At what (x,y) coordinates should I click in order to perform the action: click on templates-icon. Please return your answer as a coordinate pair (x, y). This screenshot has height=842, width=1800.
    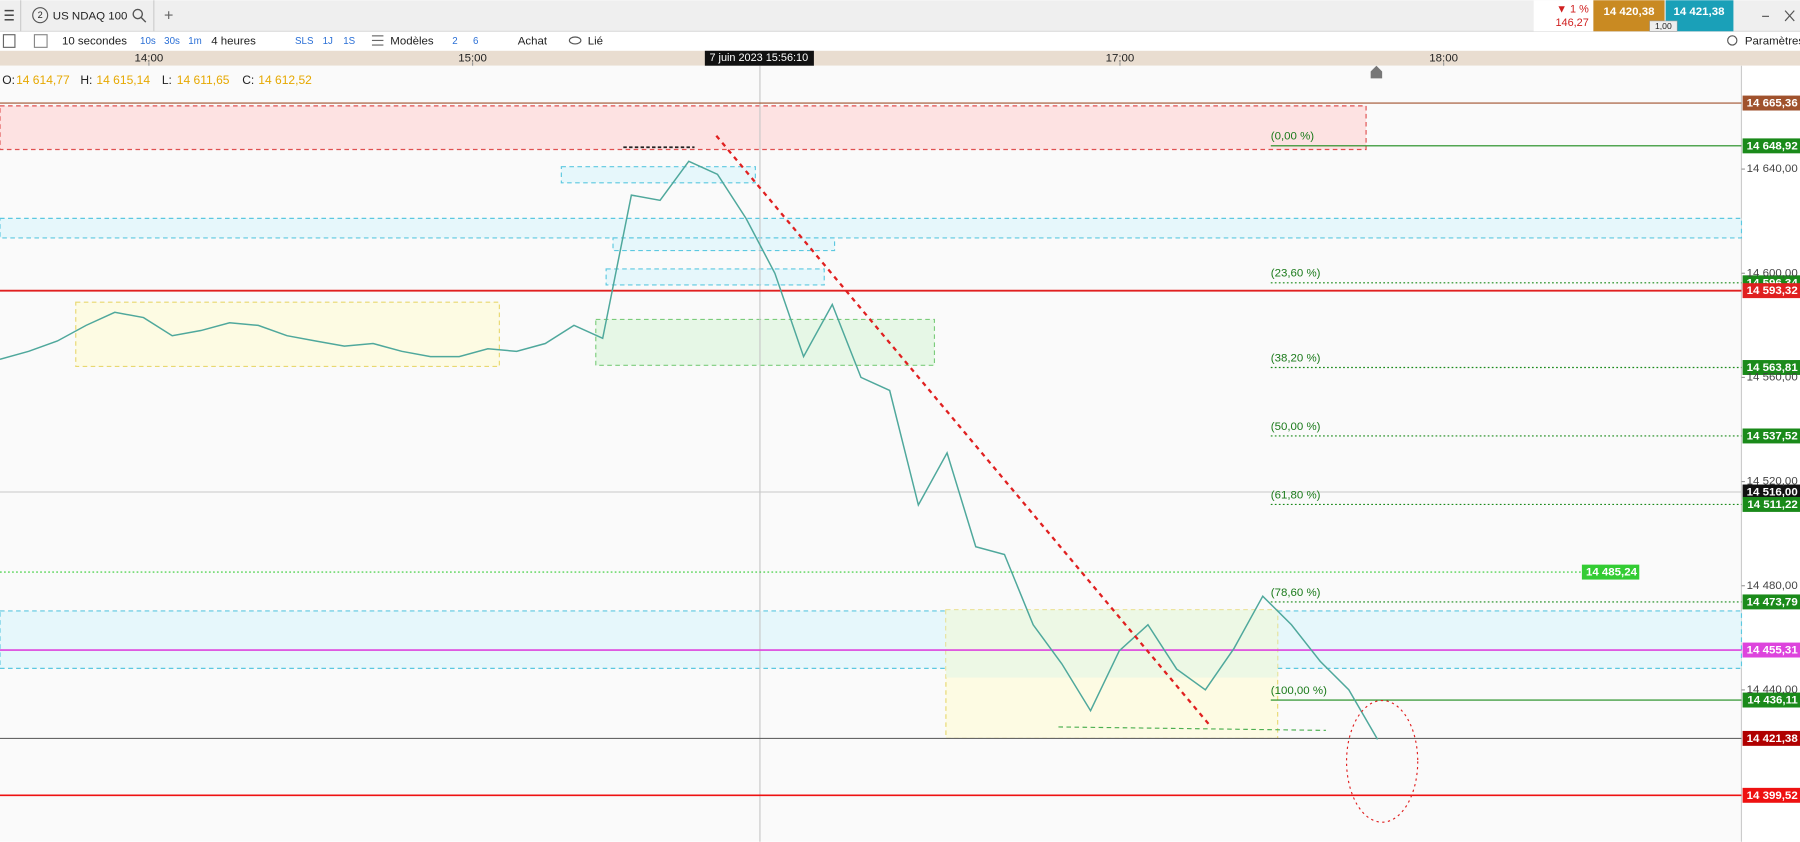
    Looking at the image, I should click on (377, 40).